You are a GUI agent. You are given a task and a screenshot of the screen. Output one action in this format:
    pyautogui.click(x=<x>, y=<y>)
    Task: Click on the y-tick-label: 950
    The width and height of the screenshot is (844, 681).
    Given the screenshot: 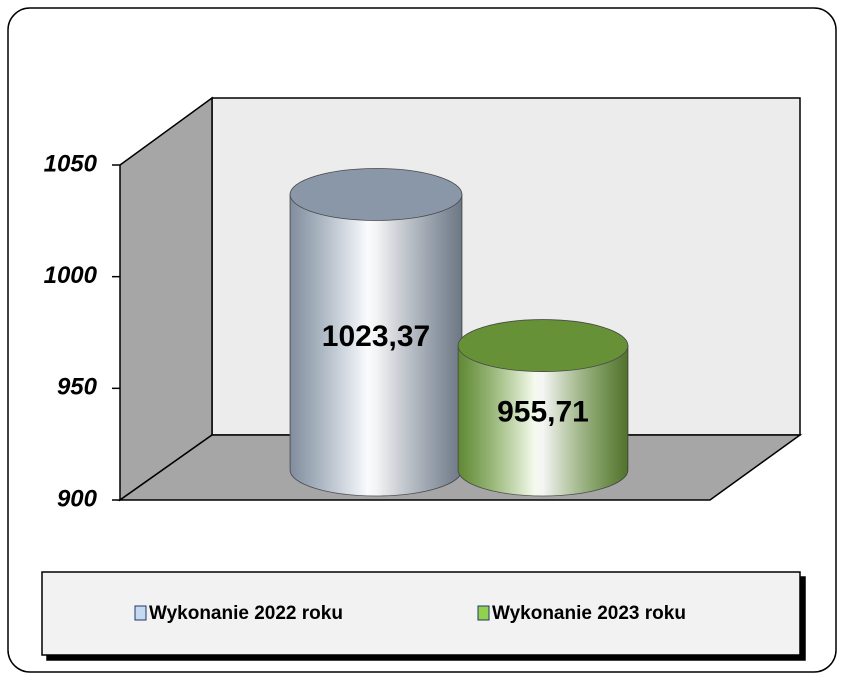 What is the action you would take?
    pyautogui.click(x=77, y=387)
    